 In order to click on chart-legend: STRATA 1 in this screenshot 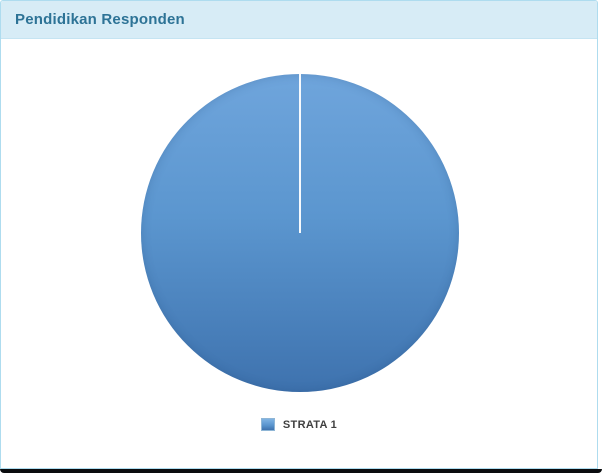, I will do `click(299, 424)`.